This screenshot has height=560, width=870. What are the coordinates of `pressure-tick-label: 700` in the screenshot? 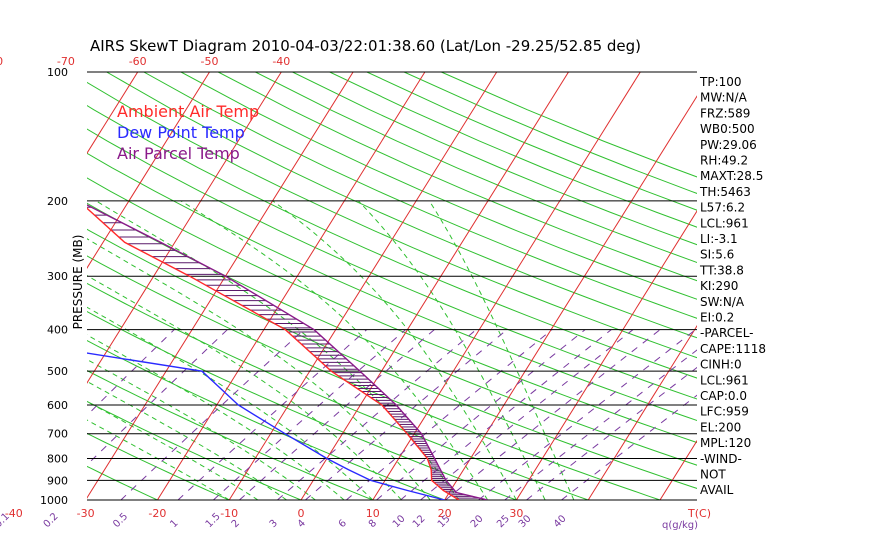 It's located at (57, 434).